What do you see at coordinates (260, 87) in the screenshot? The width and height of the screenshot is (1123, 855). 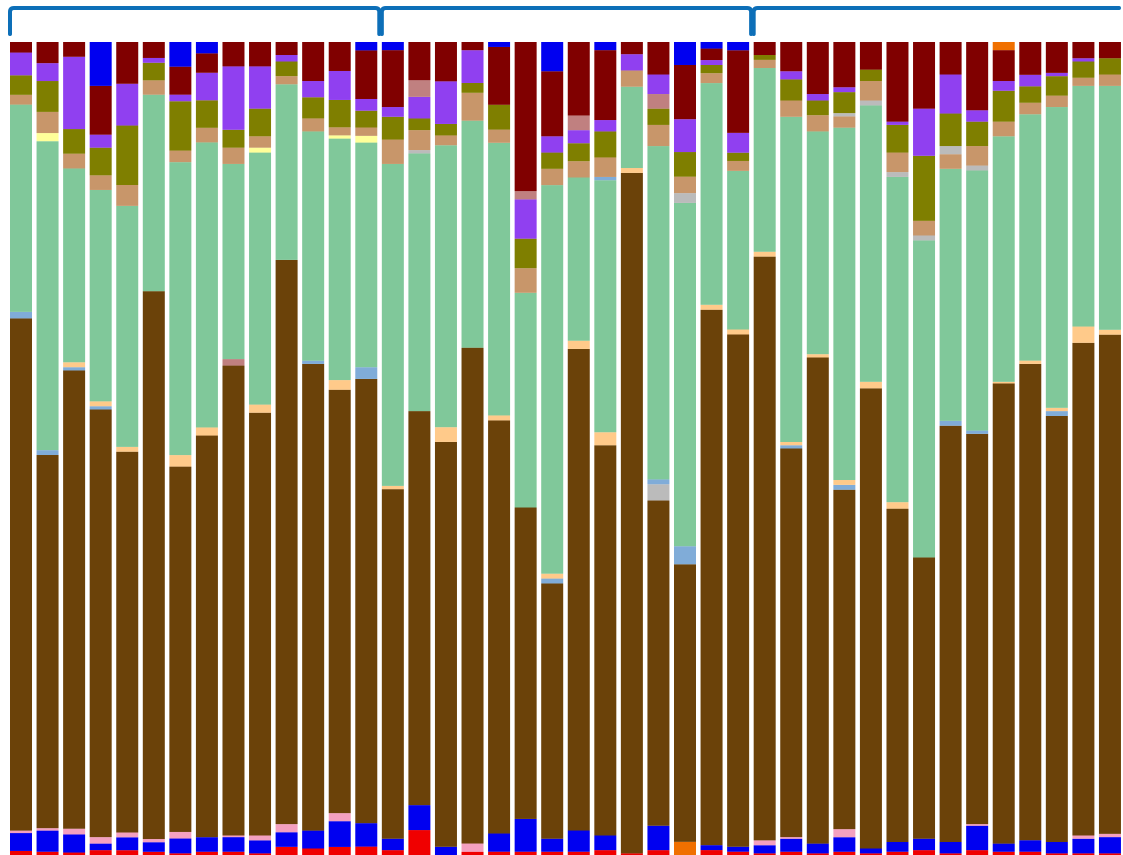 I see `bar-10-segment-purple` at bounding box center [260, 87].